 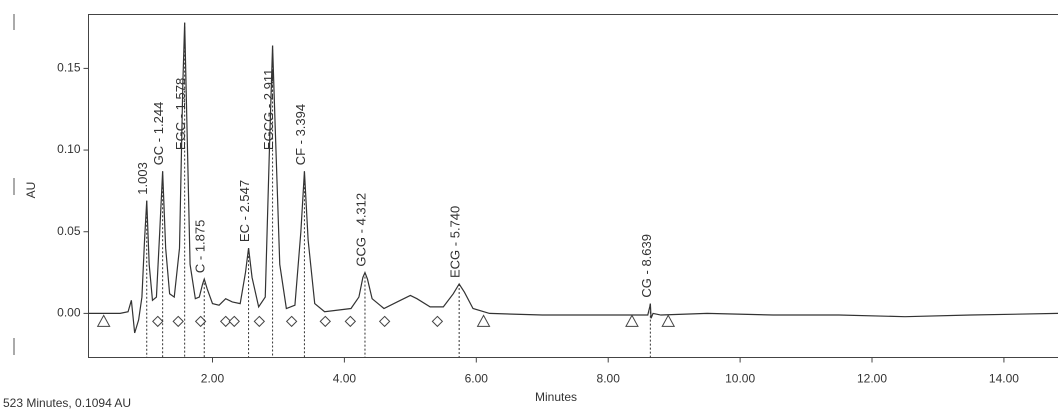 What do you see at coordinates (609, 379) in the screenshot?
I see `x-tick-label: 8.00` at bounding box center [609, 379].